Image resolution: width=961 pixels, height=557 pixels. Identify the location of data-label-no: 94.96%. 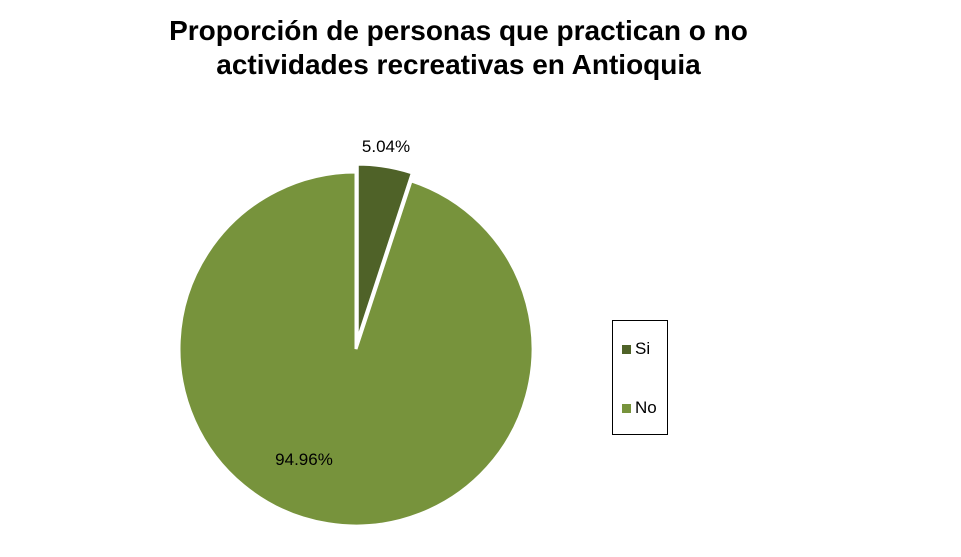
(304, 459).